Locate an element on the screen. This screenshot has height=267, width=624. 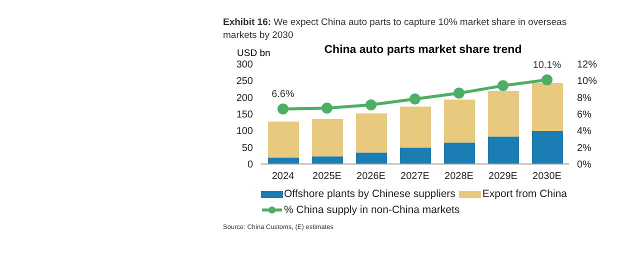
y-tick-label: 200 is located at coordinates (245, 98).